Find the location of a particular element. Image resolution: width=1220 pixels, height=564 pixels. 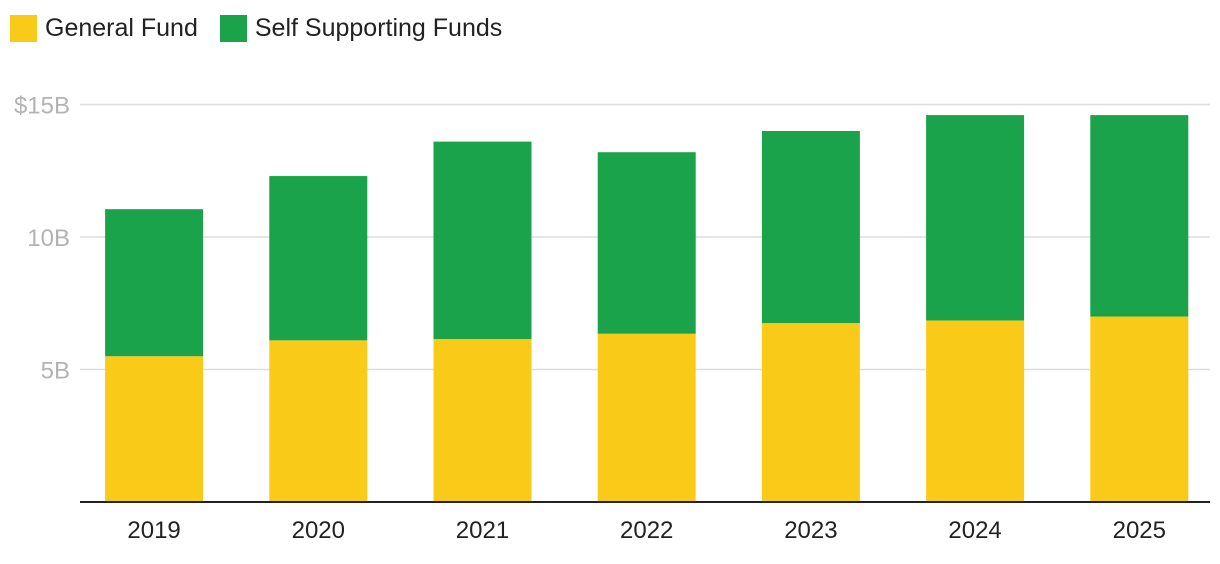

legend-label-general-fund: General Fund is located at coordinates (121, 28).